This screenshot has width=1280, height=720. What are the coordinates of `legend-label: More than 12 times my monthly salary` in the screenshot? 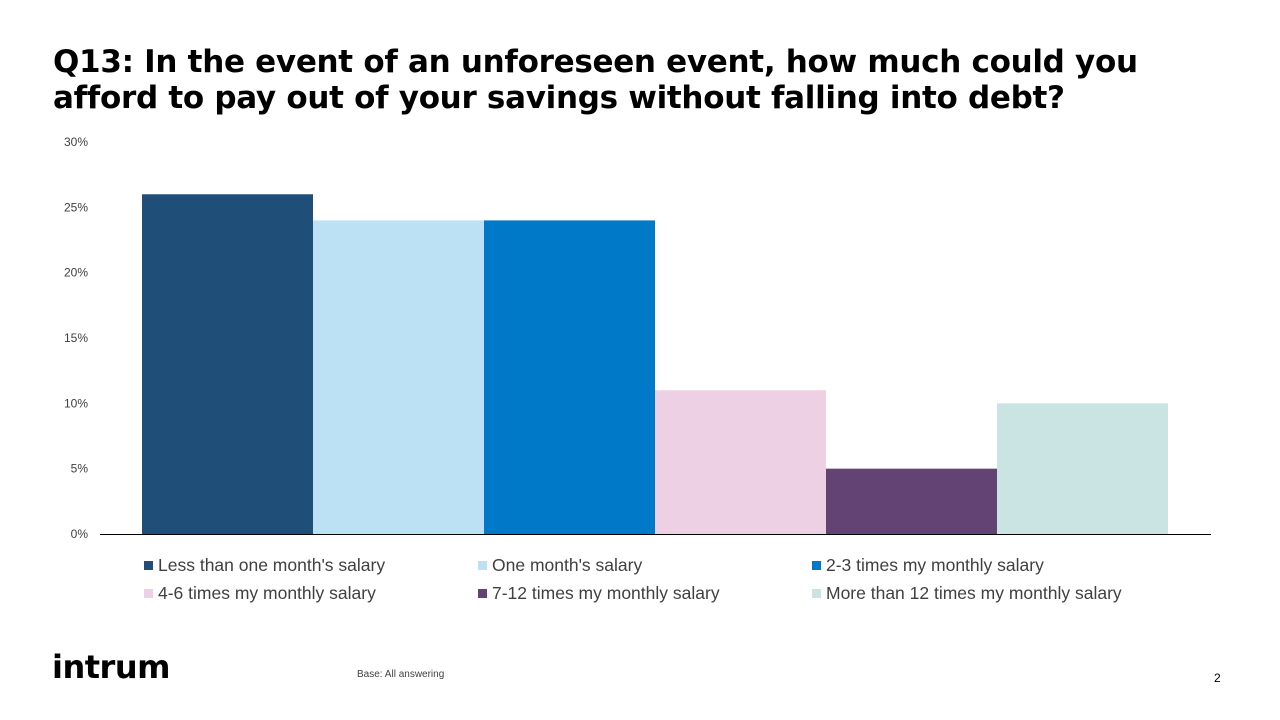 It's located at (974, 592).